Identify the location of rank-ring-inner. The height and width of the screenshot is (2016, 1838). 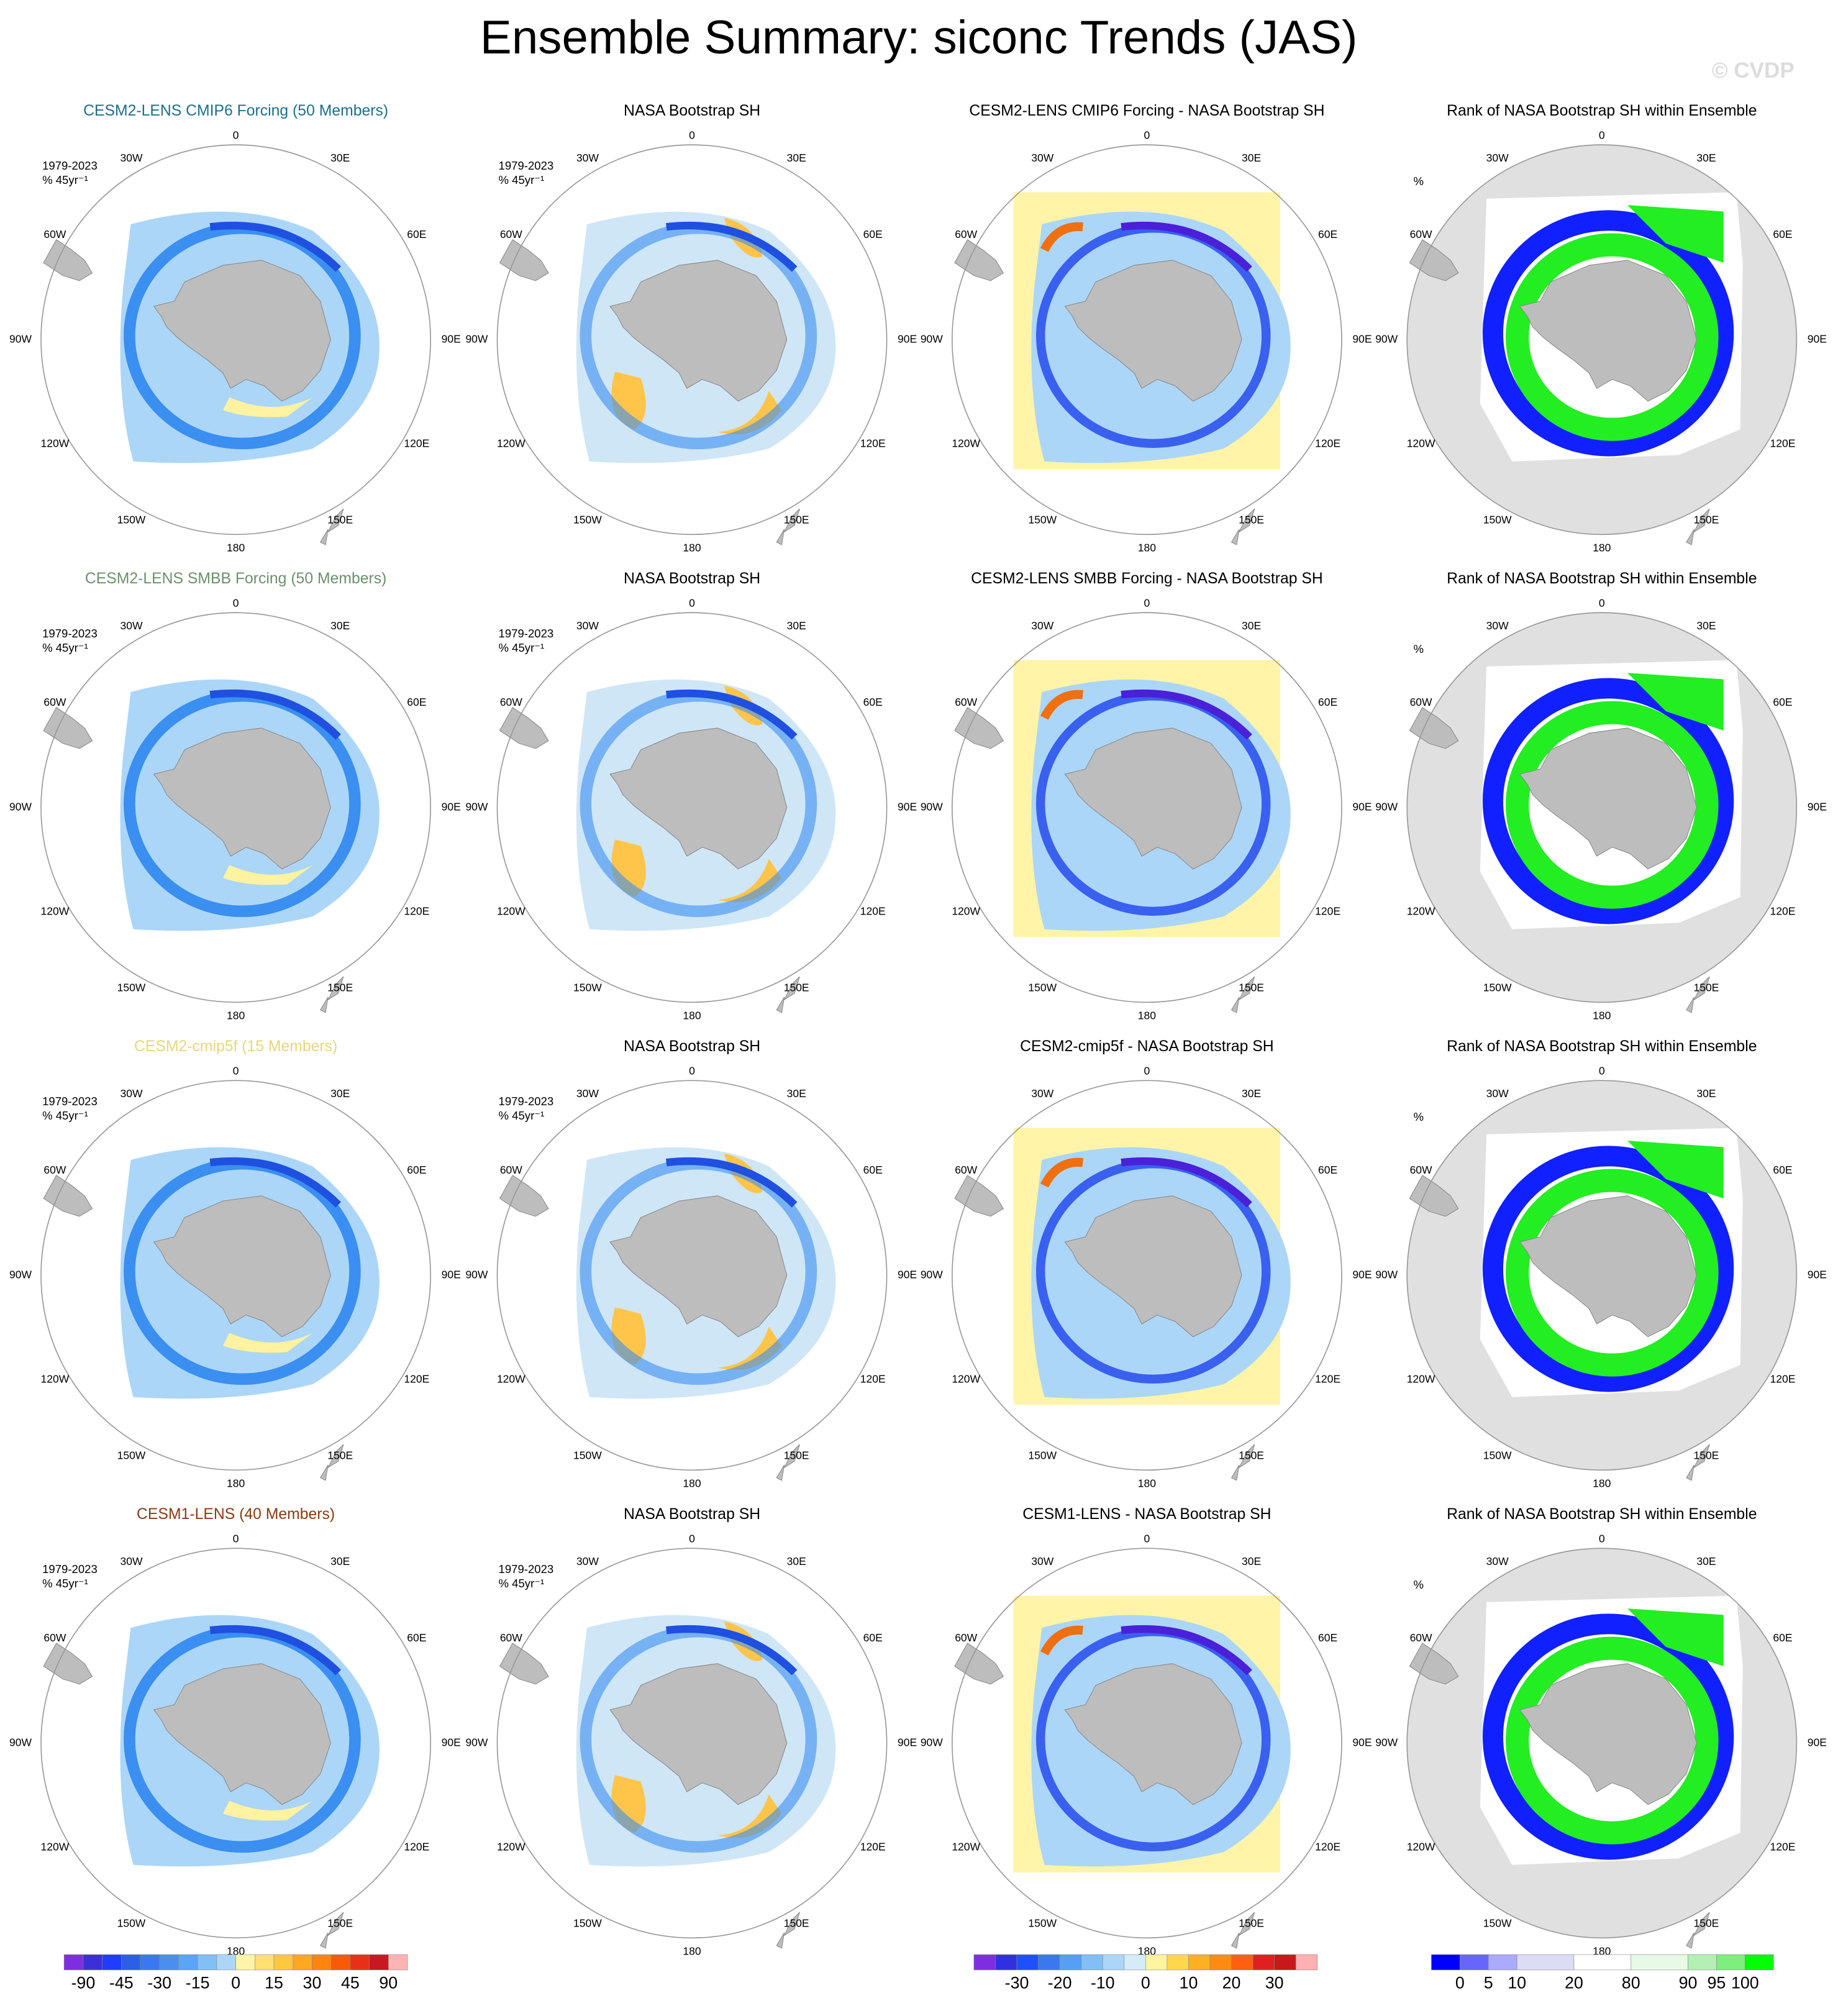
(1612, 1740).